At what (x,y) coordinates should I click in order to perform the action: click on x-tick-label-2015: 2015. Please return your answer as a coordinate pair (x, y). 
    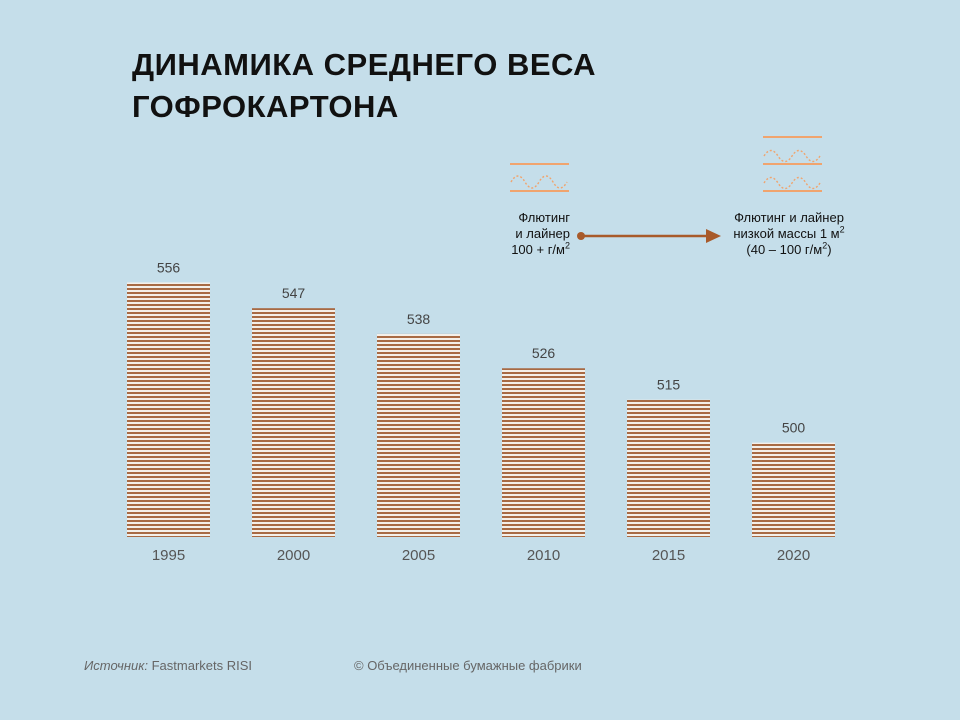
    Looking at the image, I should click on (668, 555).